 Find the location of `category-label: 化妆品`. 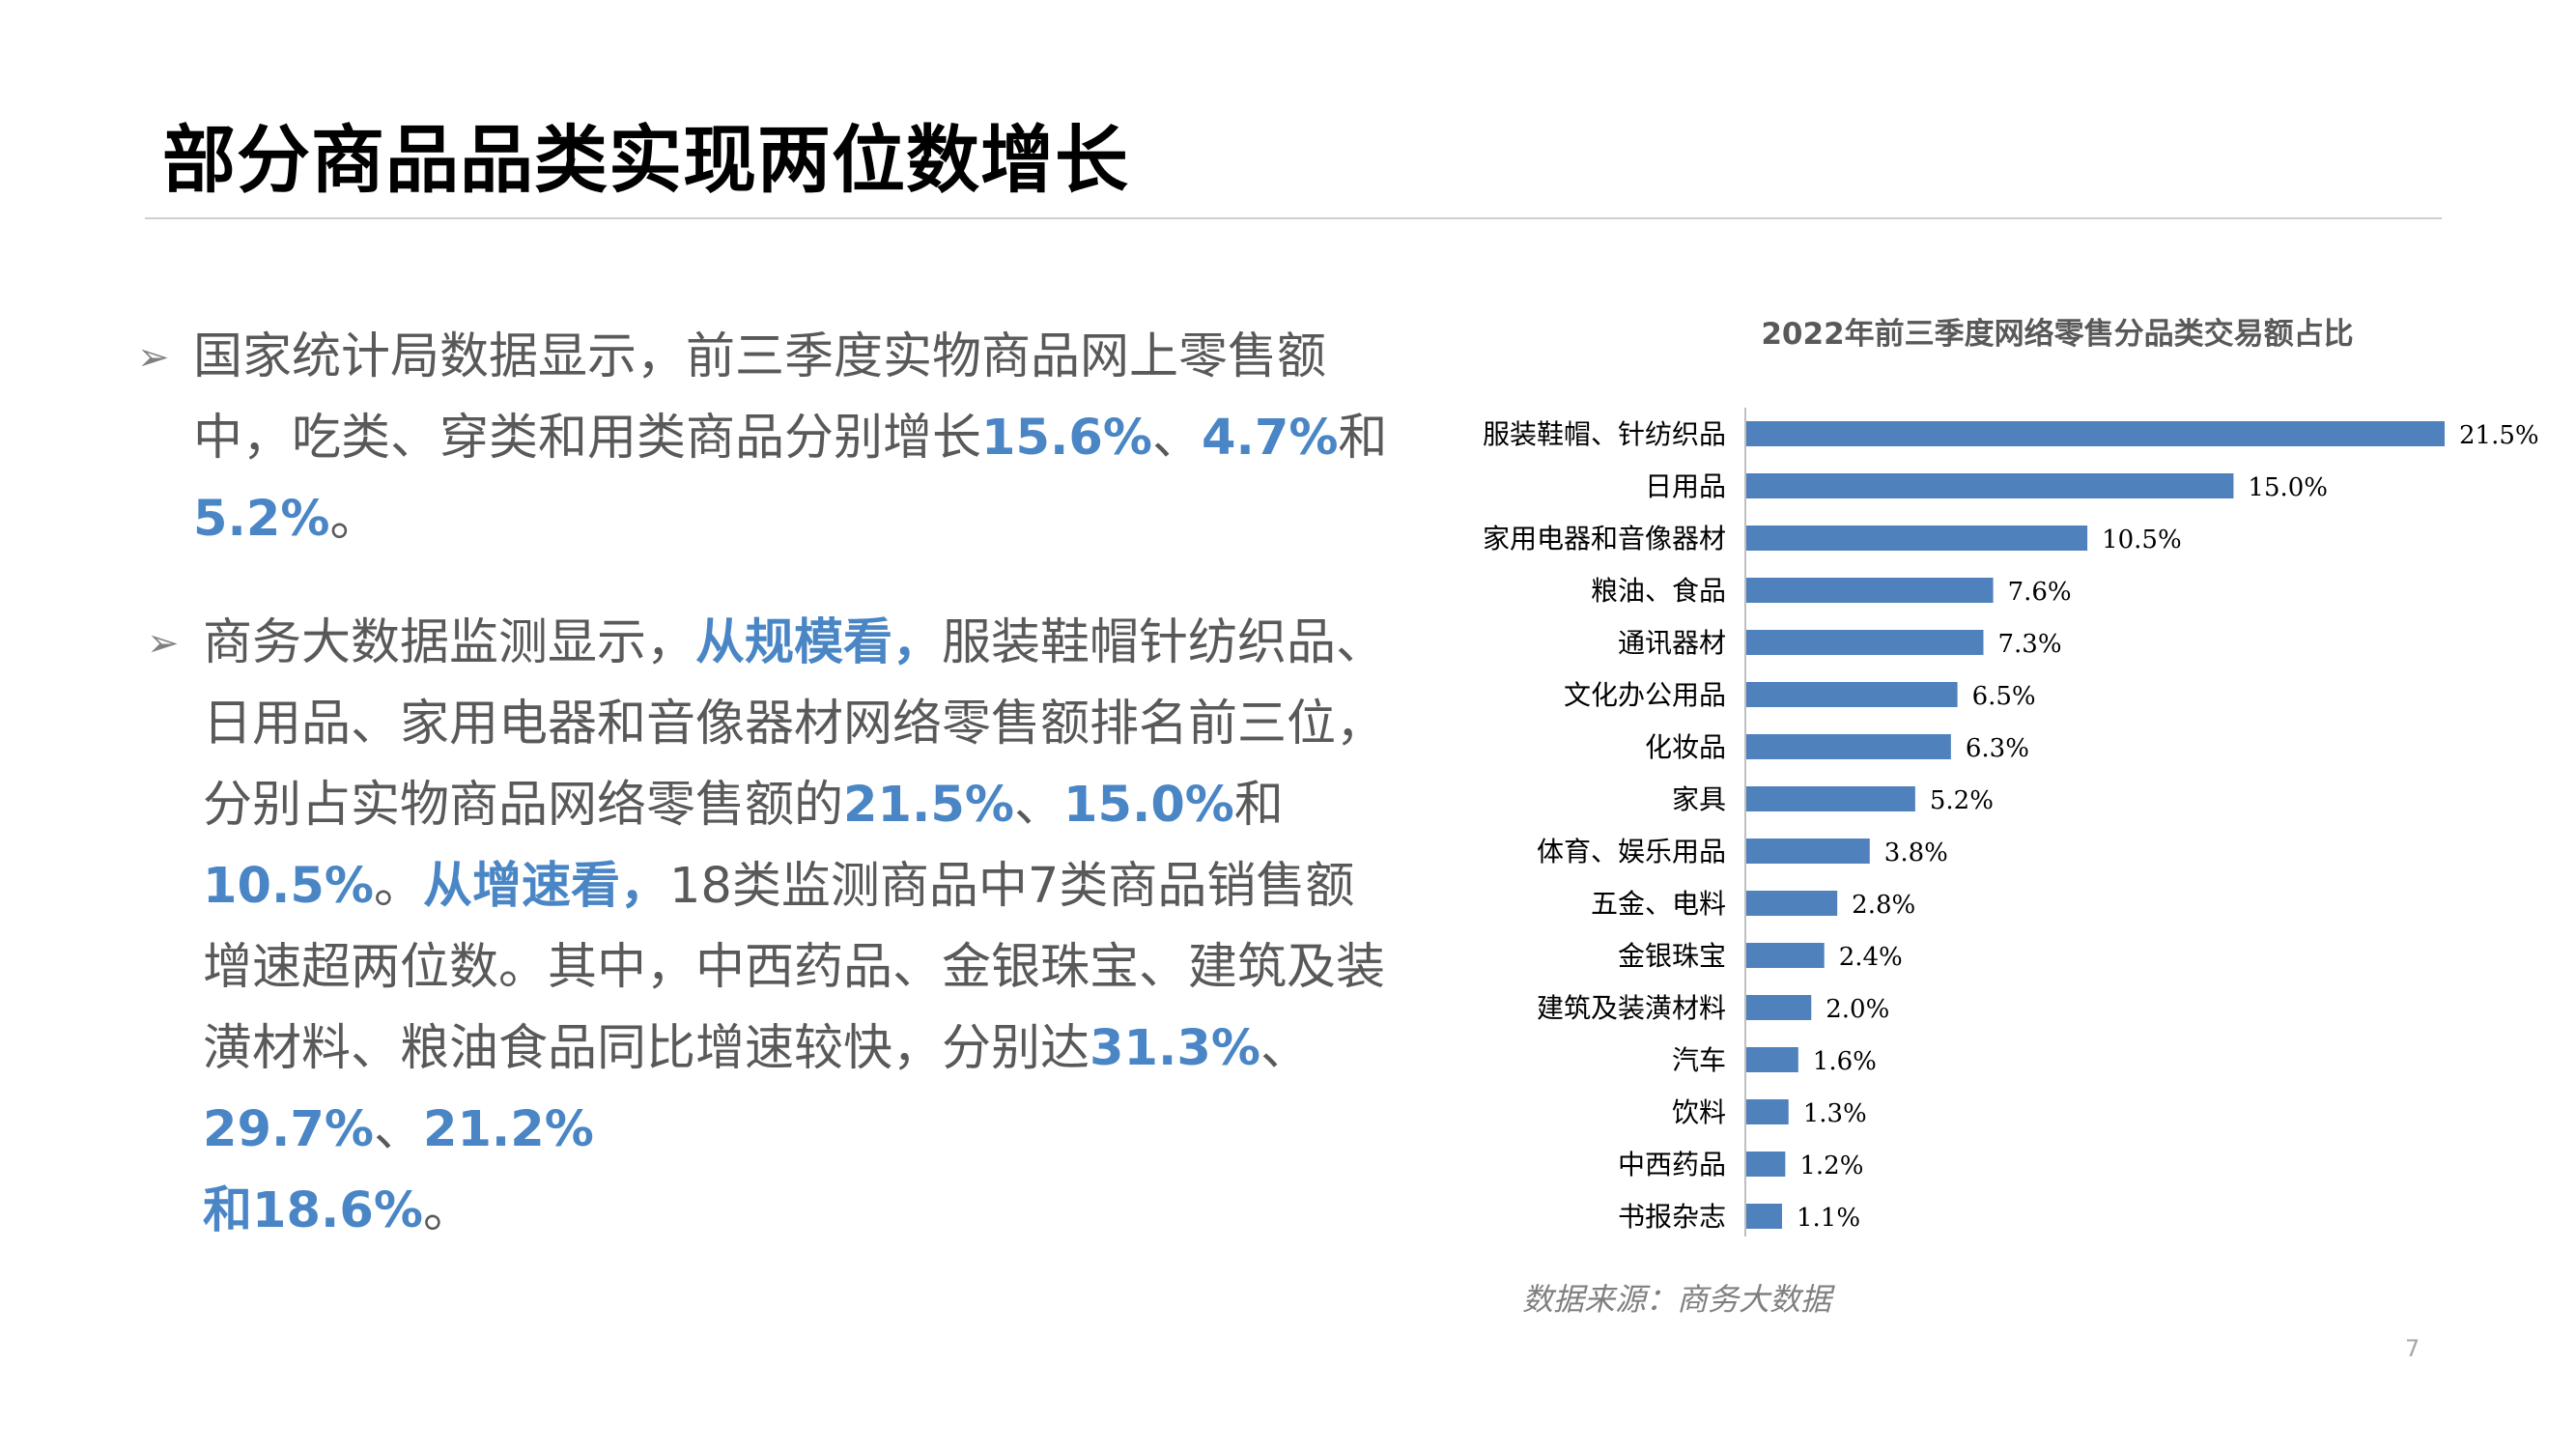

category-label: 化妆品 is located at coordinates (1685, 747).